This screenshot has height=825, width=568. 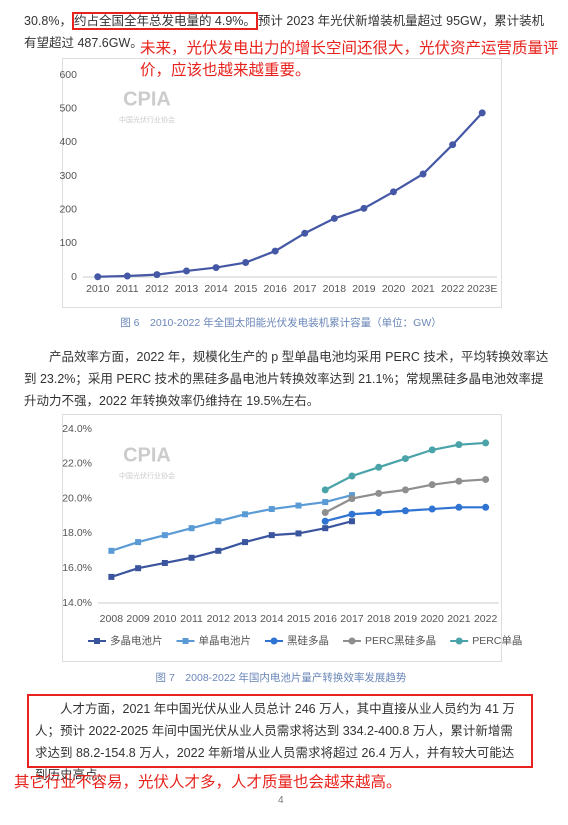 What do you see at coordinates (68, 142) in the screenshot?
I see `y-tick-label: 400` at bounding box center [68, 142].